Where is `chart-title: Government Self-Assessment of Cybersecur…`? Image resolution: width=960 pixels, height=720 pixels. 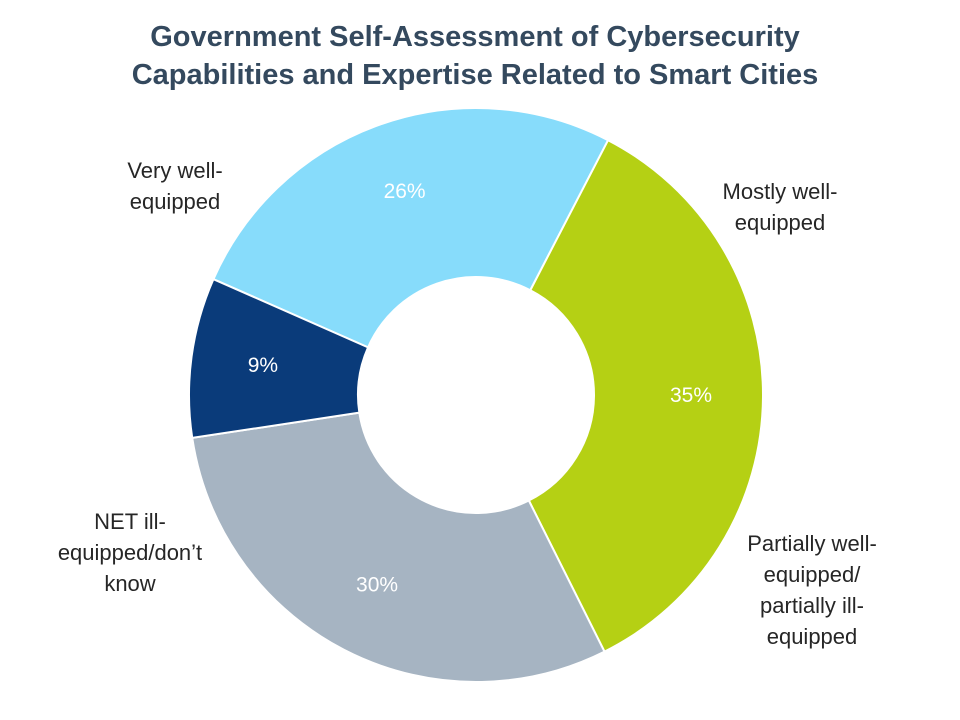 chart-title: Government Self-Assessment of Cybersecur… is located at coordinates (475, 56).